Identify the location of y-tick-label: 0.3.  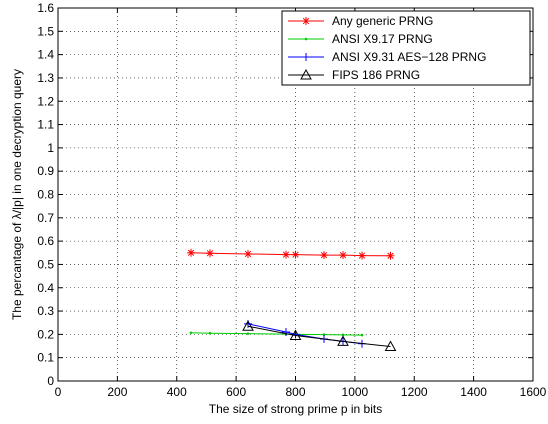
(45, 311).